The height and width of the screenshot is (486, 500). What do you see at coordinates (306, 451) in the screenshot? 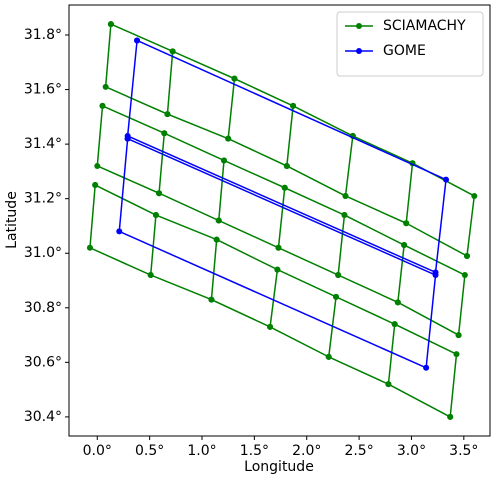
I see `x-tick-label: 2.0°` at bounding box center [306, 451].